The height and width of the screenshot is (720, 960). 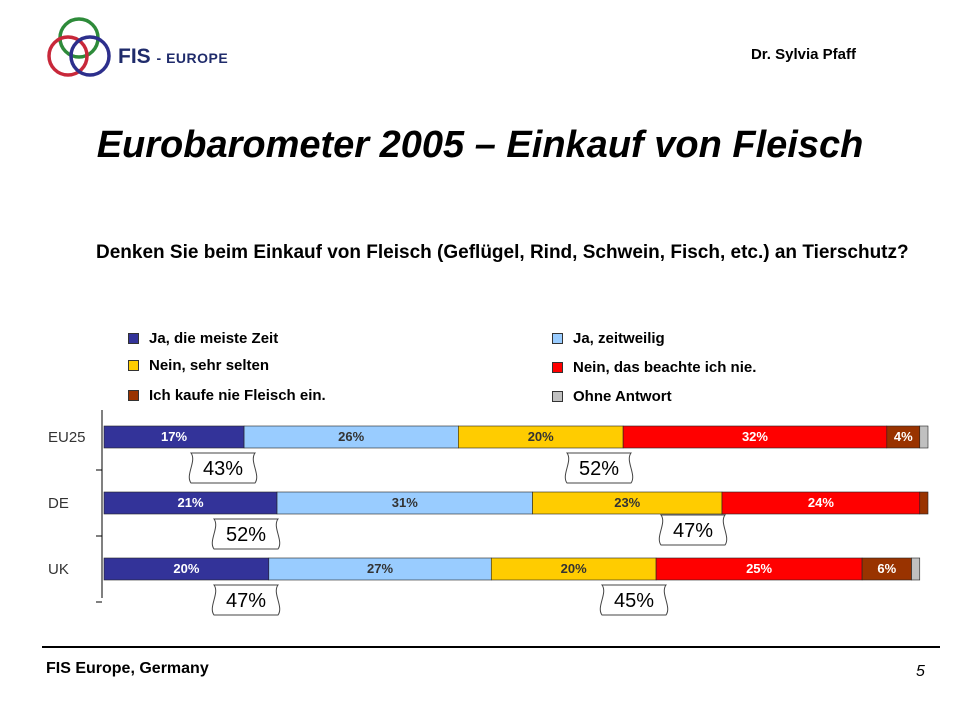 What do you see at coordinates (491, 647) in the screenshot?
I see `footer-divider` at bounding box center [491, 647].